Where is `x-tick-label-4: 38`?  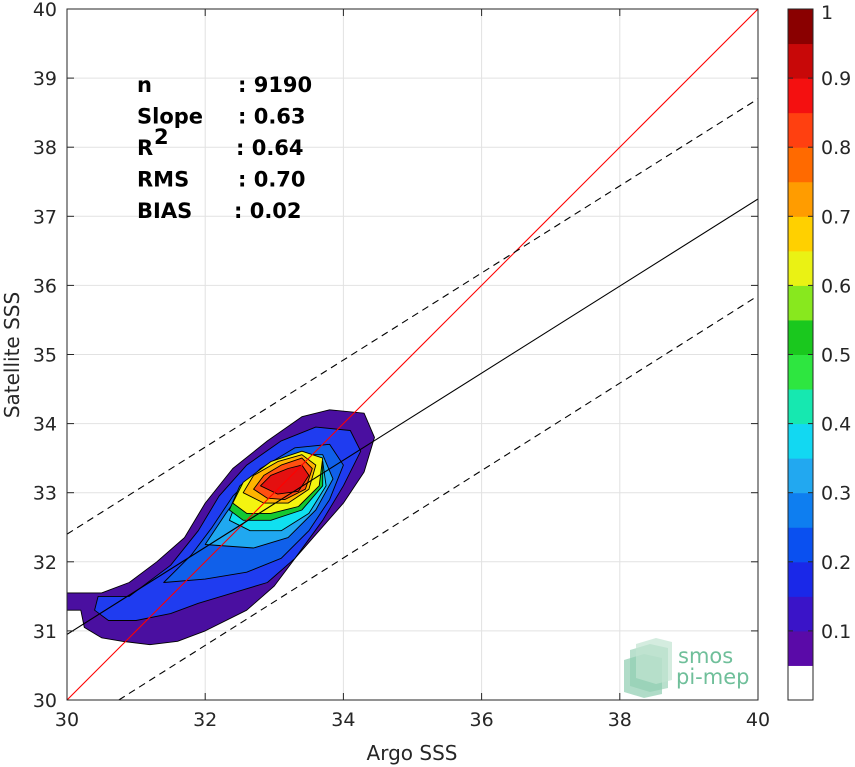
x-tick-label-4: 38 is located at coordinates (620, 720).